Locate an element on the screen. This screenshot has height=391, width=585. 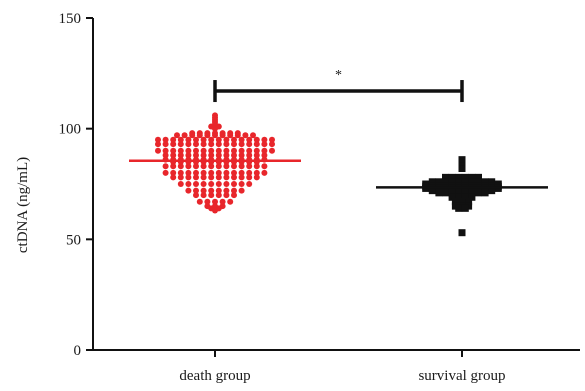
significance-label: * is located at coordinates (338, 75).